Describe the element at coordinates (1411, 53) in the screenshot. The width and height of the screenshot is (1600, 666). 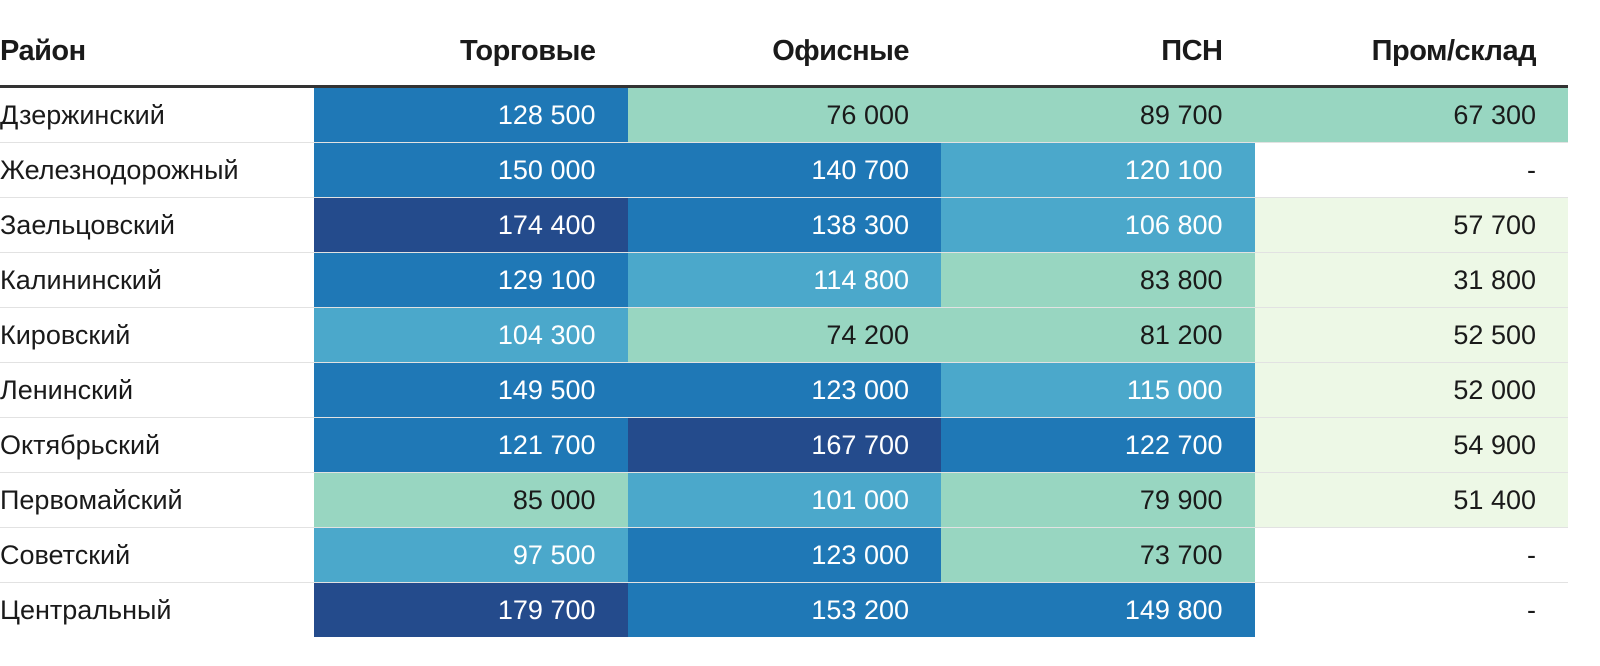
I see `column-header-industrial-warehouse: Пром/склад` at that location.